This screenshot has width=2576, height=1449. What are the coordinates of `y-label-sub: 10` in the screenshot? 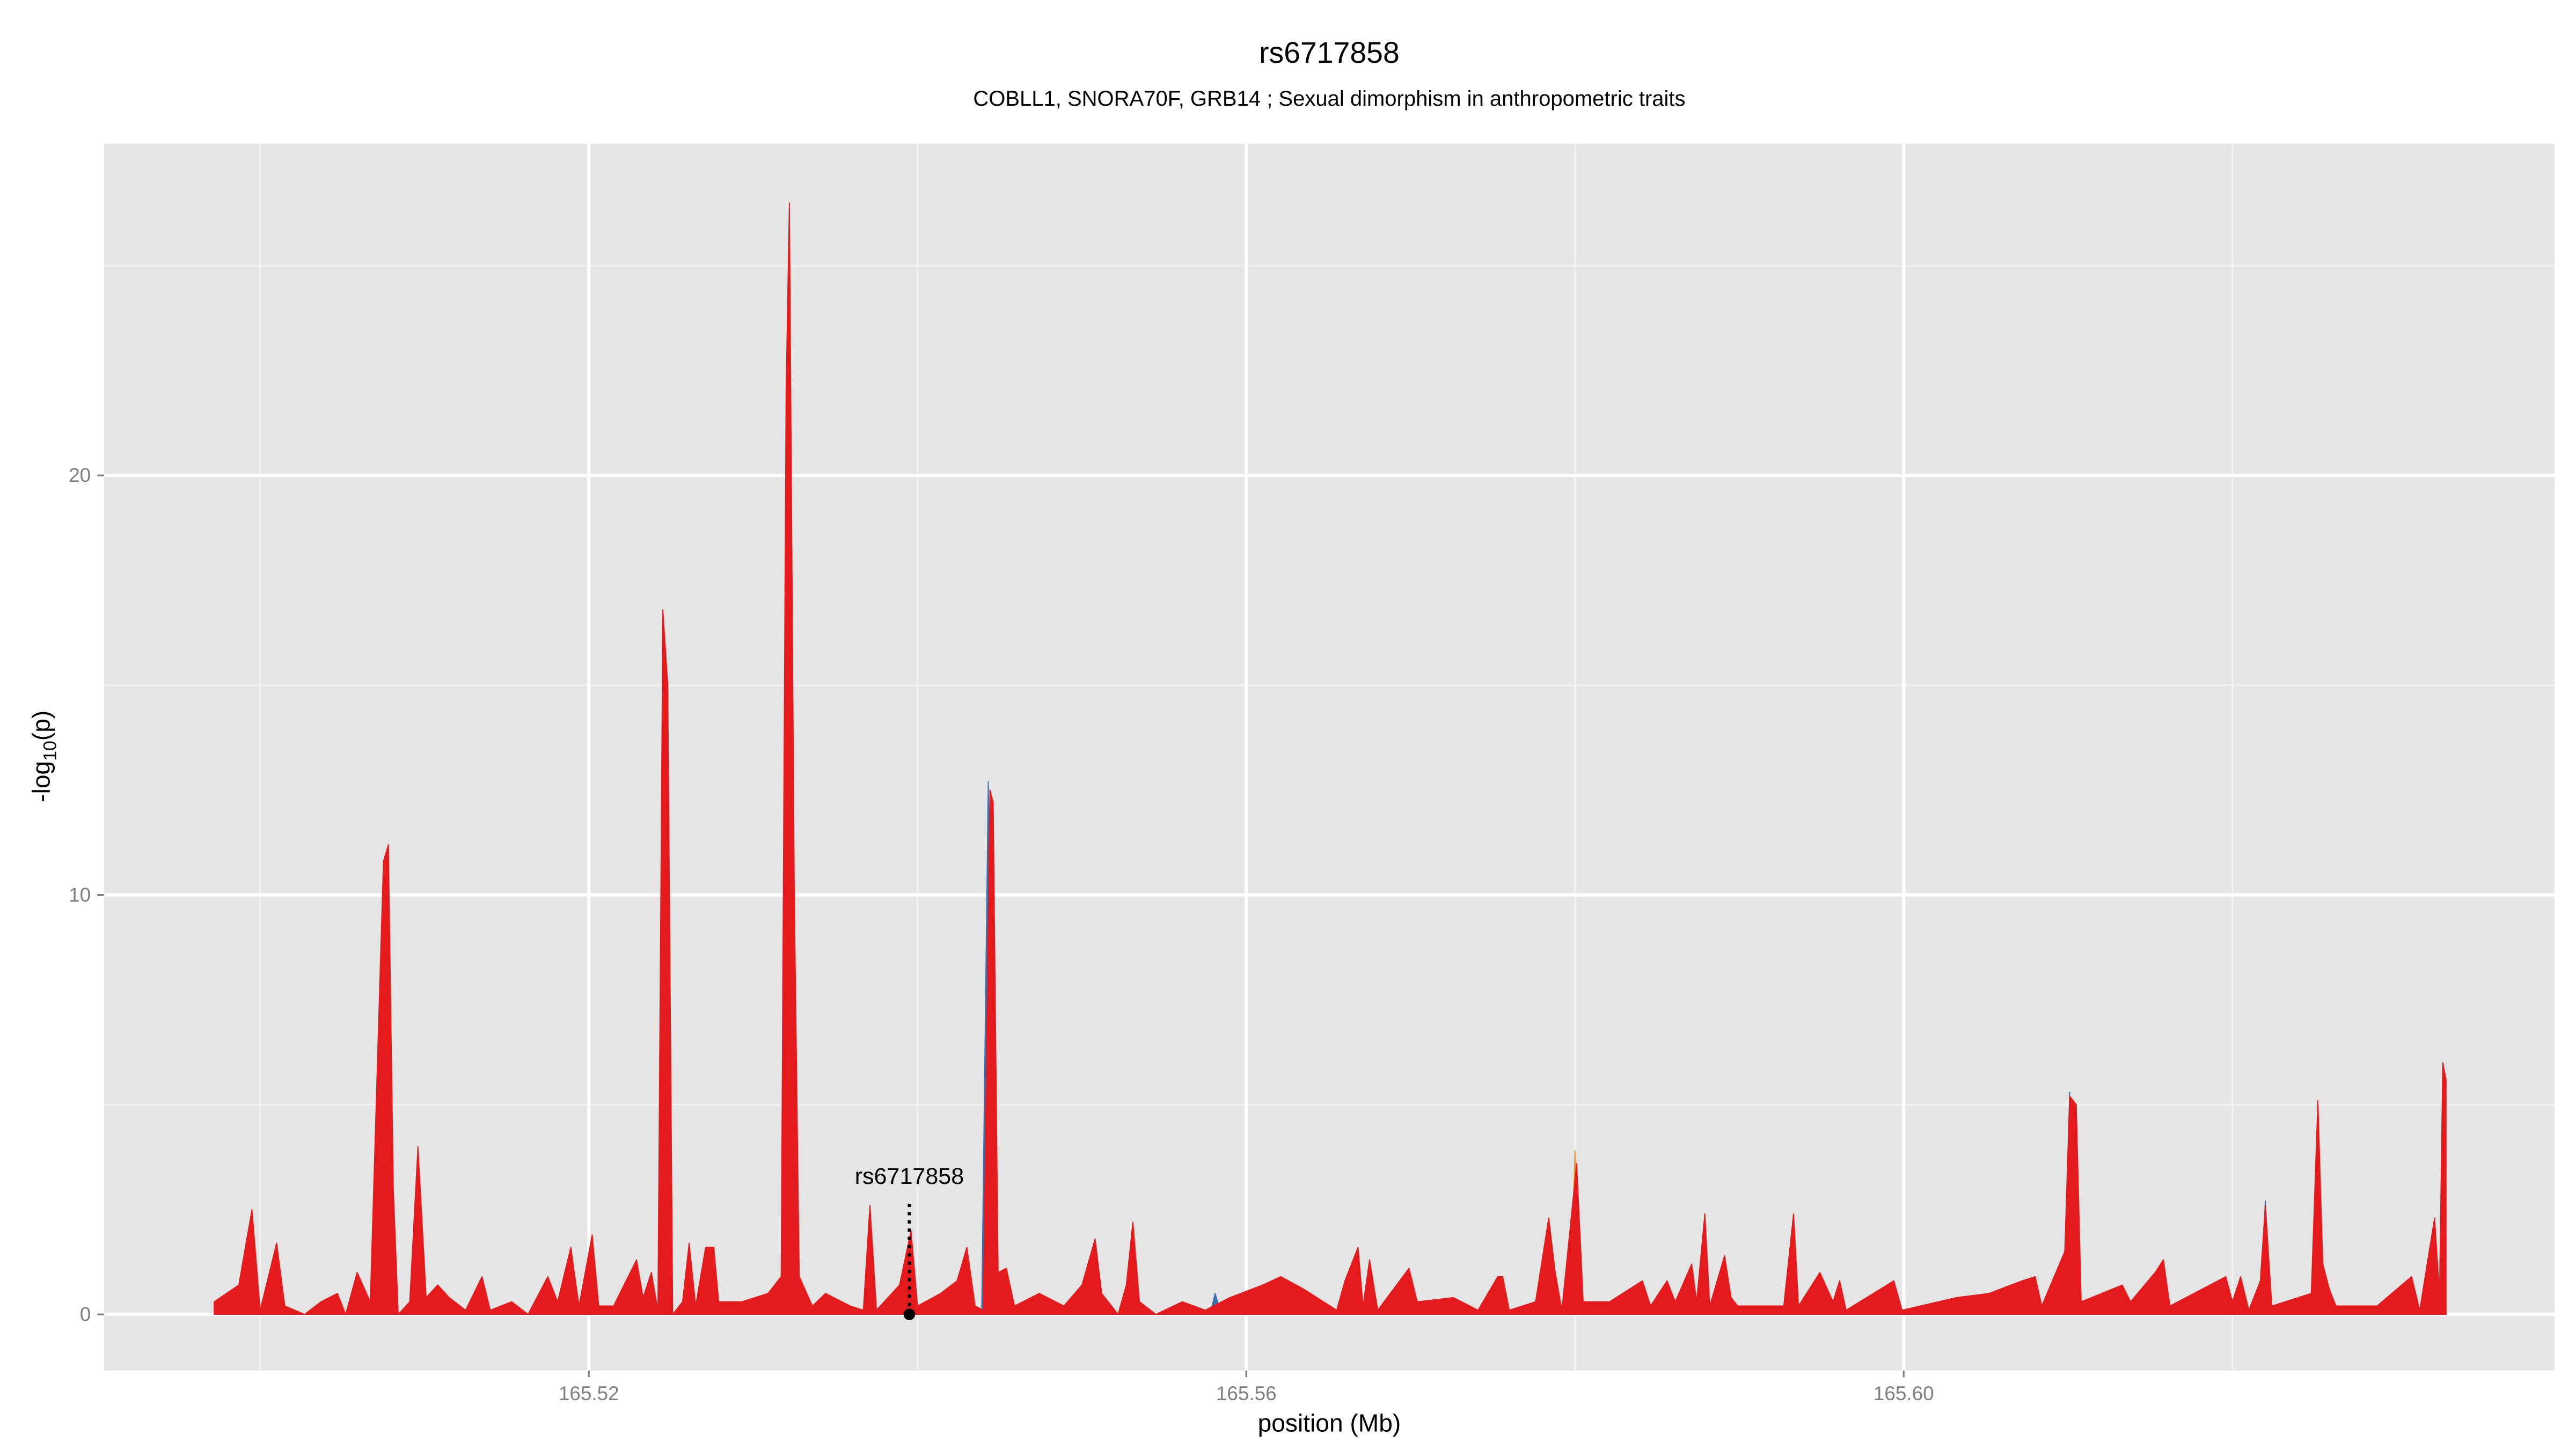 It's located at (50, 751).